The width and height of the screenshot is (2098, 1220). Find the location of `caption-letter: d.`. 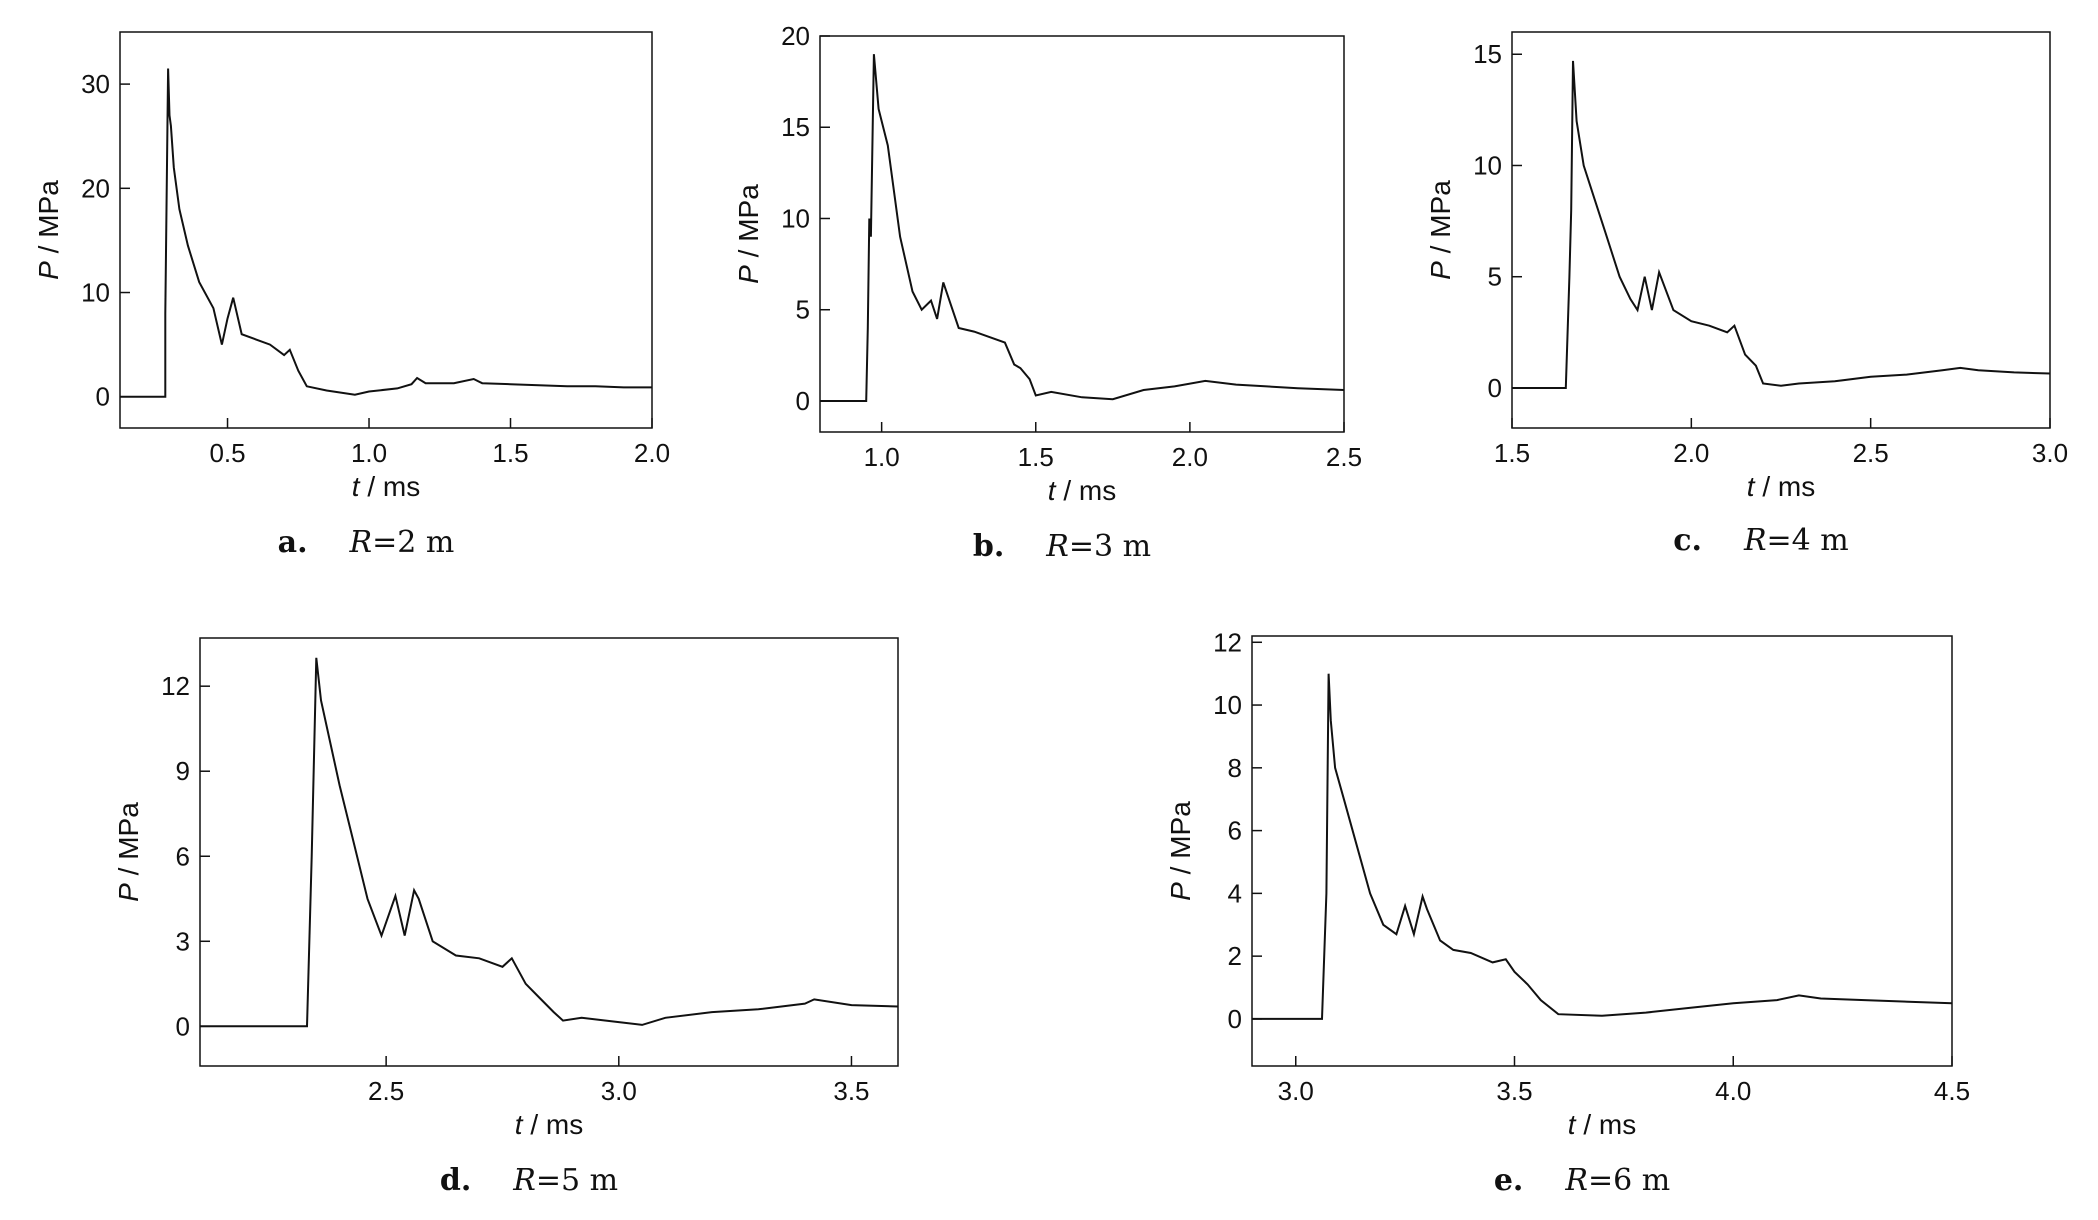

caption-letter: d. is located at coordinates (455, 1180).